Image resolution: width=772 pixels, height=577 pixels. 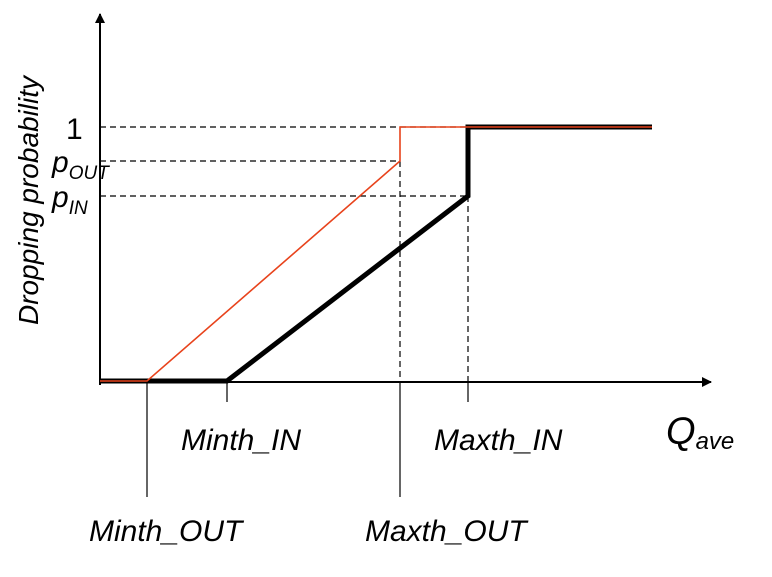 What do you see at coordinates (69, 200) in the screenshot?
I see `y-tick-p-in: pIN` at bounding box center [69, 200].